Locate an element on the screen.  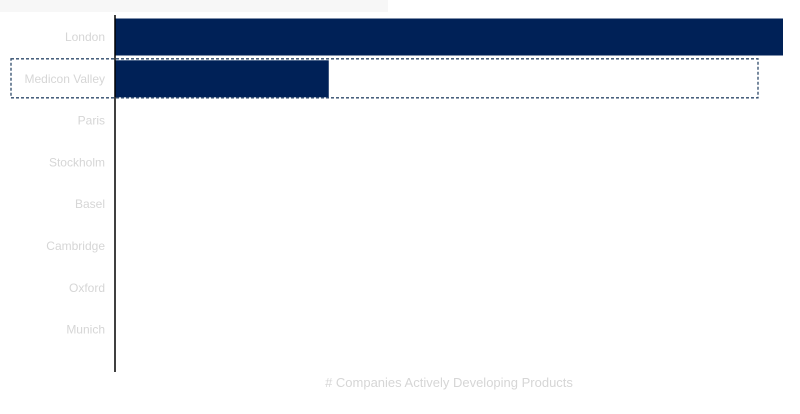
top-left-panel is located at coordinates (194, 6).